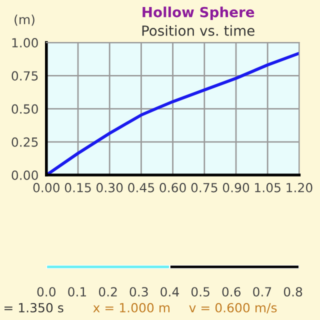  I want to click on x-tick-label: 0.75, so click(204, 187).